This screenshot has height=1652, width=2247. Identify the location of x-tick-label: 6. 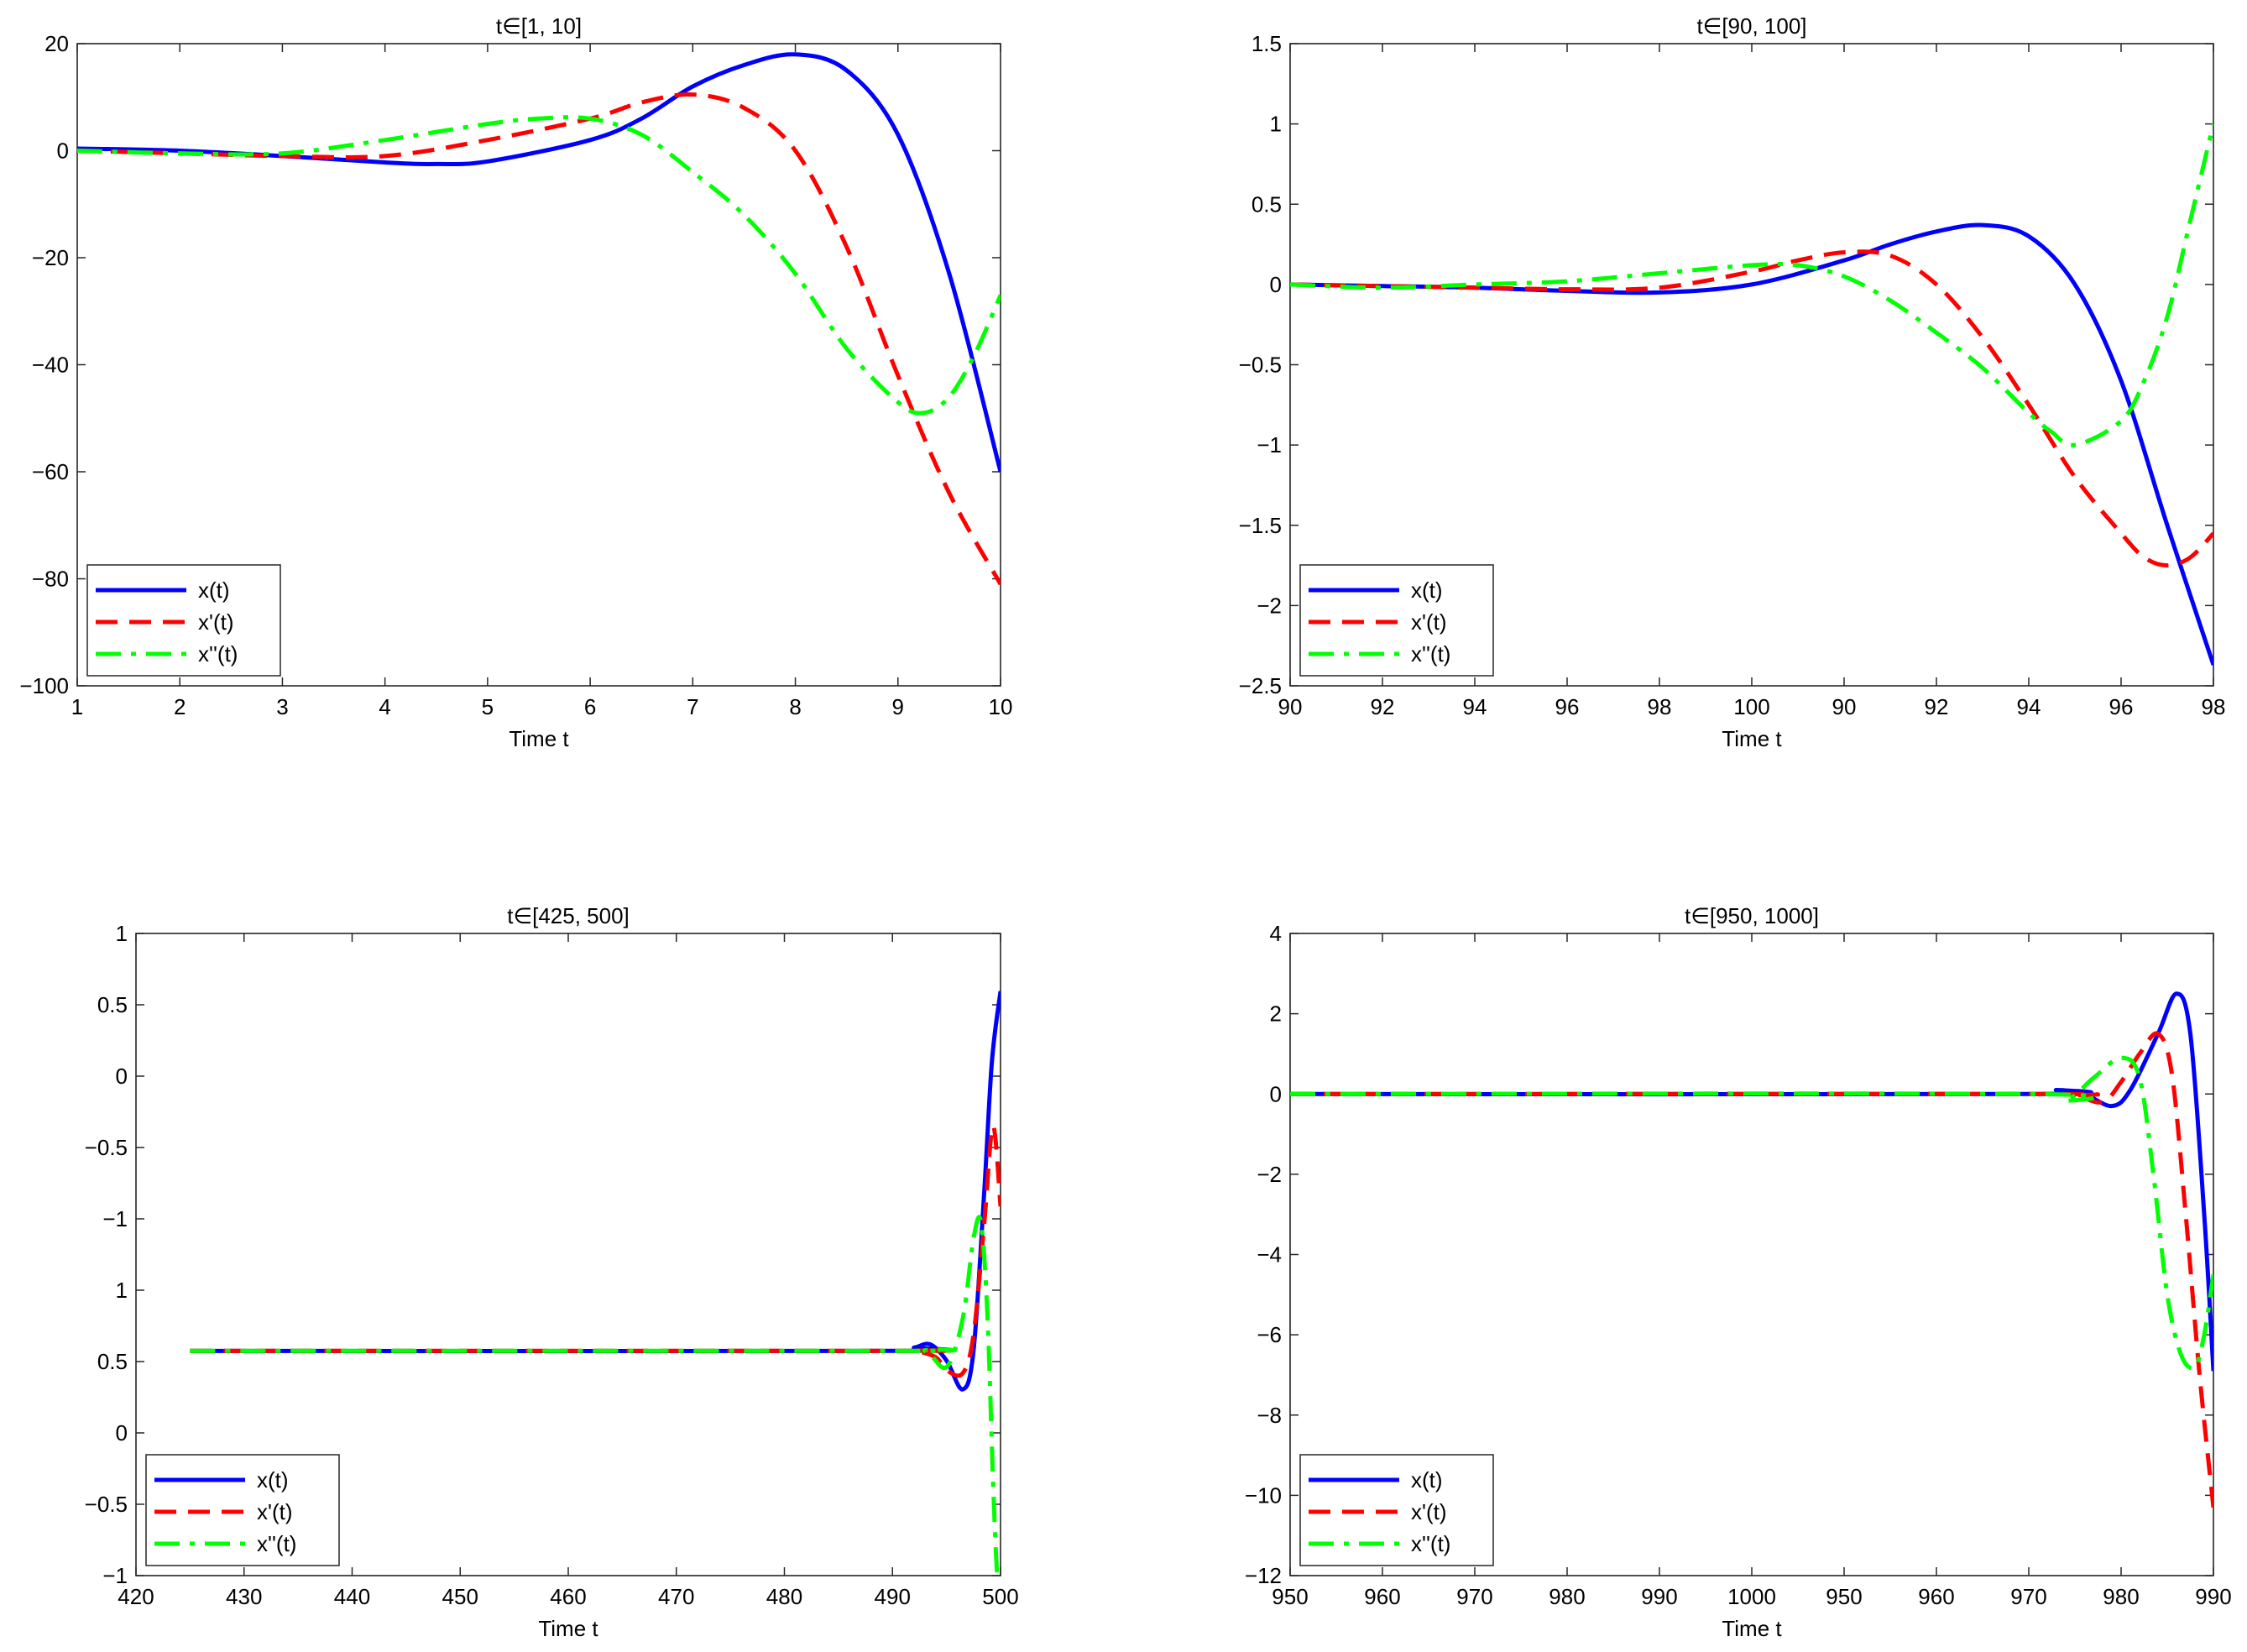
(590, 706).